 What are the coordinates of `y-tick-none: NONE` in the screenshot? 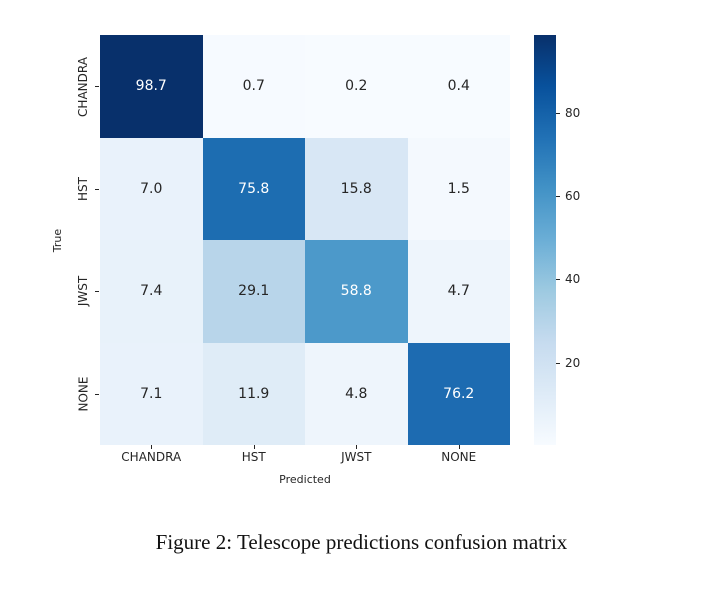 It's located at (83, 393).